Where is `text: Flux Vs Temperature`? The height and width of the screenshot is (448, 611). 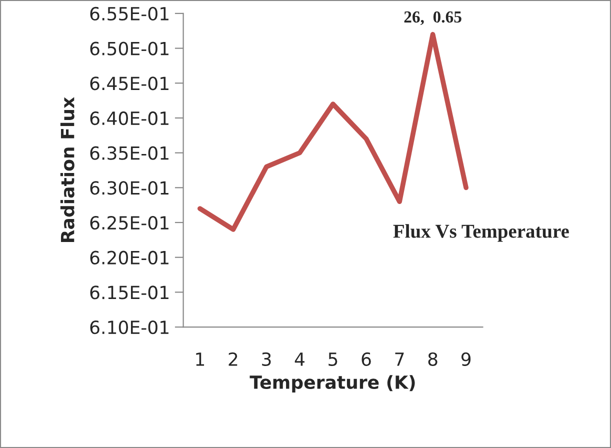
text: Flux Vs Temperature is located at coordinates (481, 233).